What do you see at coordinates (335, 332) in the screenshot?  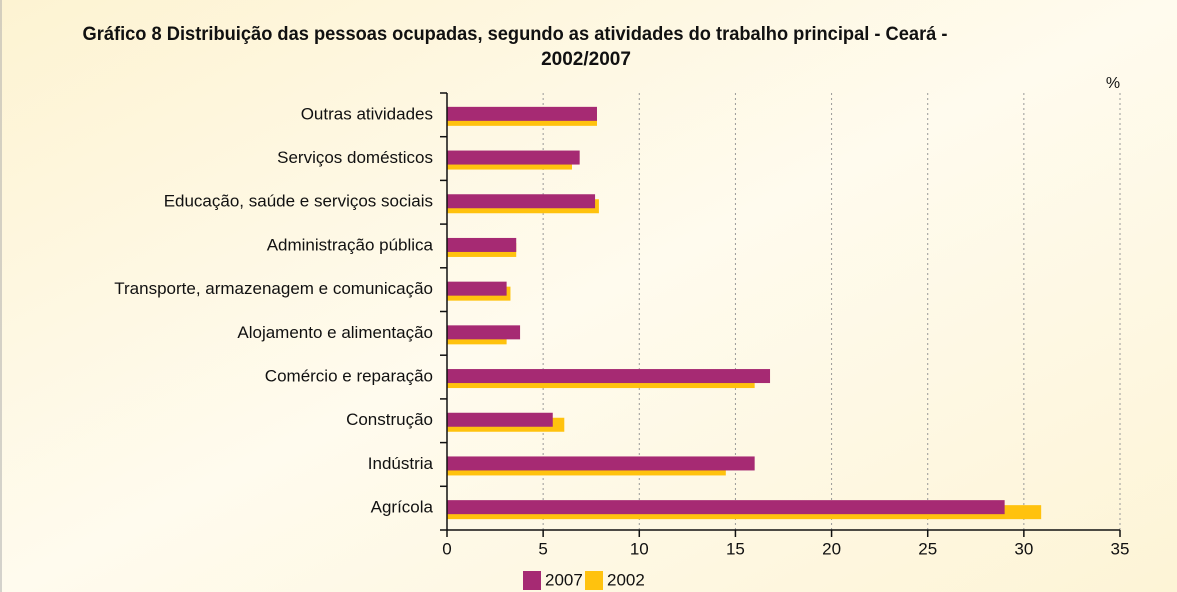 I see `y-tick-label: Alojamento e alimentação` at bounding box center [335, 332].